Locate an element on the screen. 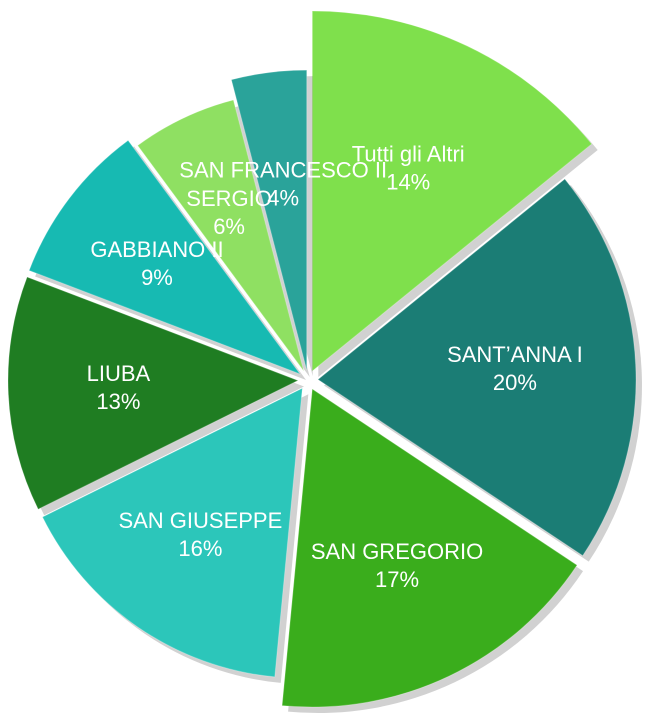 The height and width of the screenshot is (722, 649). slice-value: 9% is located at coordinates (157, 277).